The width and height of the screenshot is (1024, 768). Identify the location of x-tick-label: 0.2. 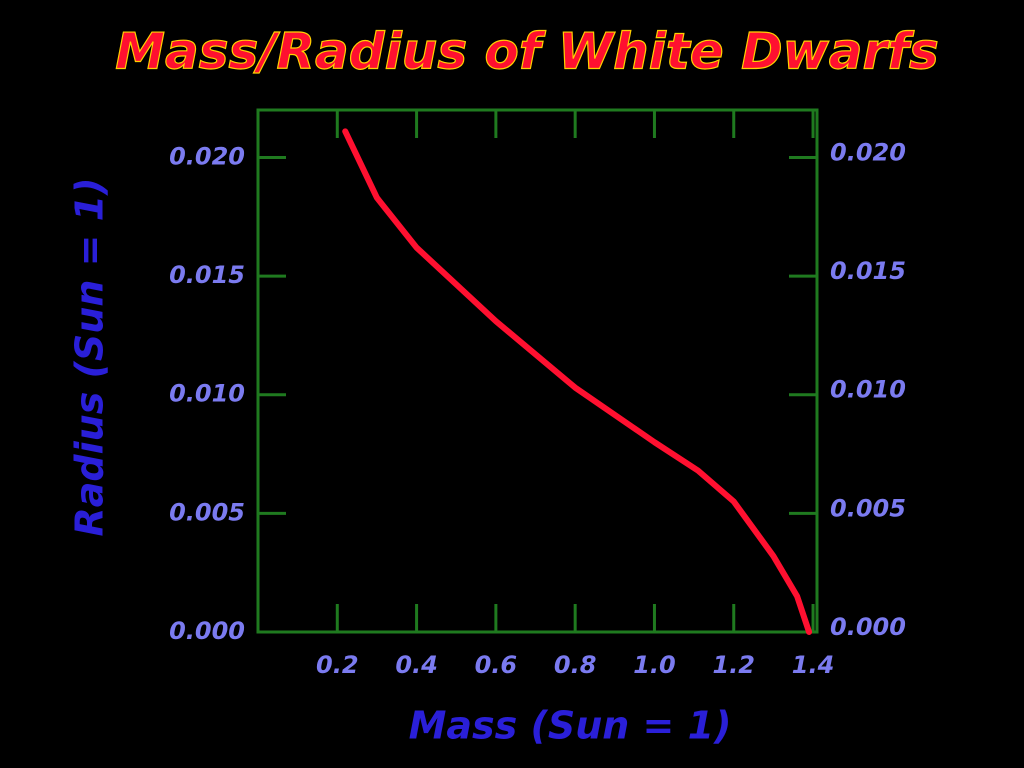
(337, 665).